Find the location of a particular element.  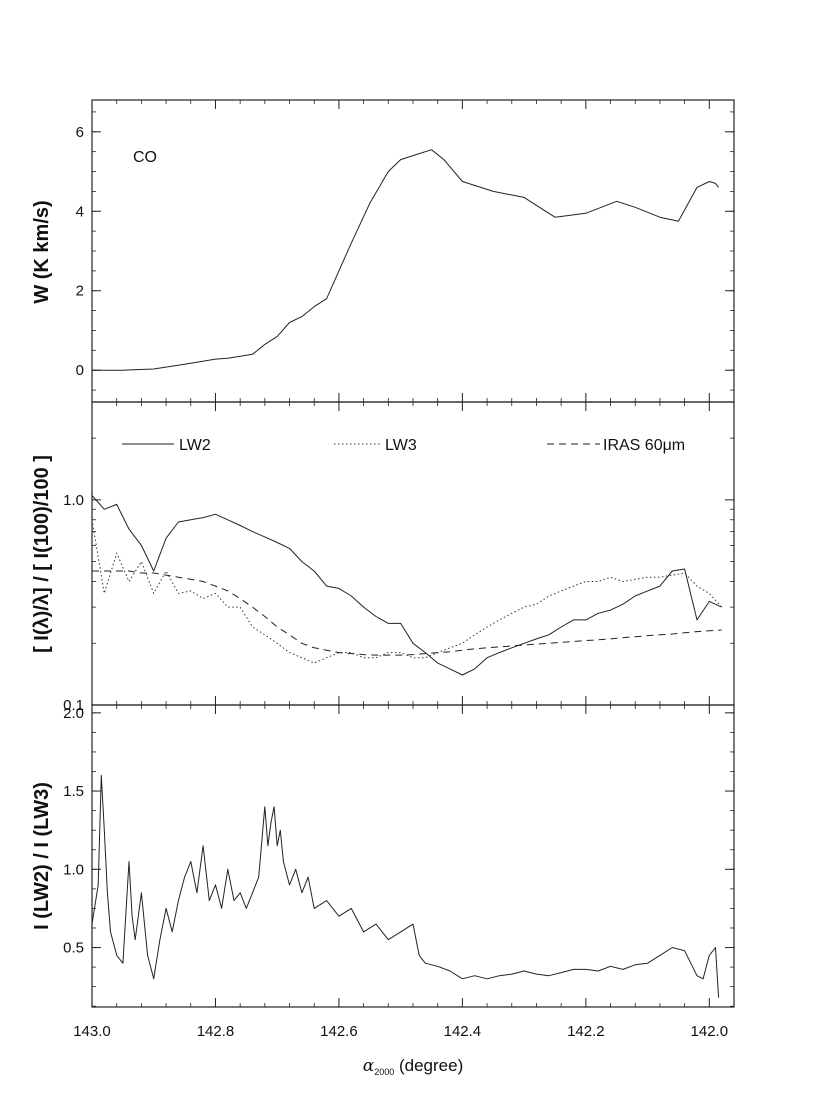

middle-ytick-label: 0.1 is located at coordinates (73, 705).